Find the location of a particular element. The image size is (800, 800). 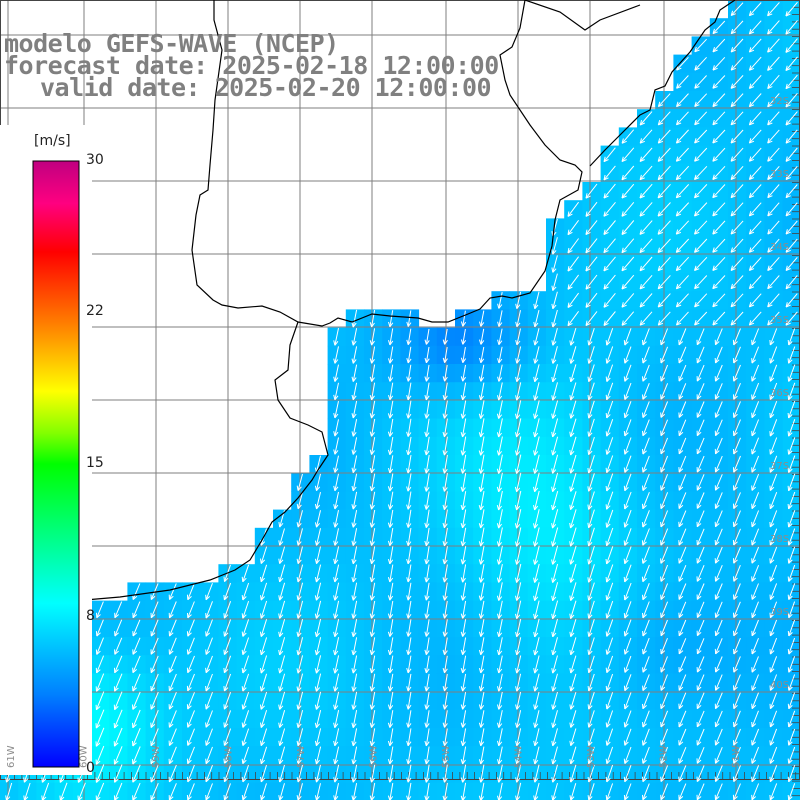

longitude-label: 56W is located at coordinates (374, 756).